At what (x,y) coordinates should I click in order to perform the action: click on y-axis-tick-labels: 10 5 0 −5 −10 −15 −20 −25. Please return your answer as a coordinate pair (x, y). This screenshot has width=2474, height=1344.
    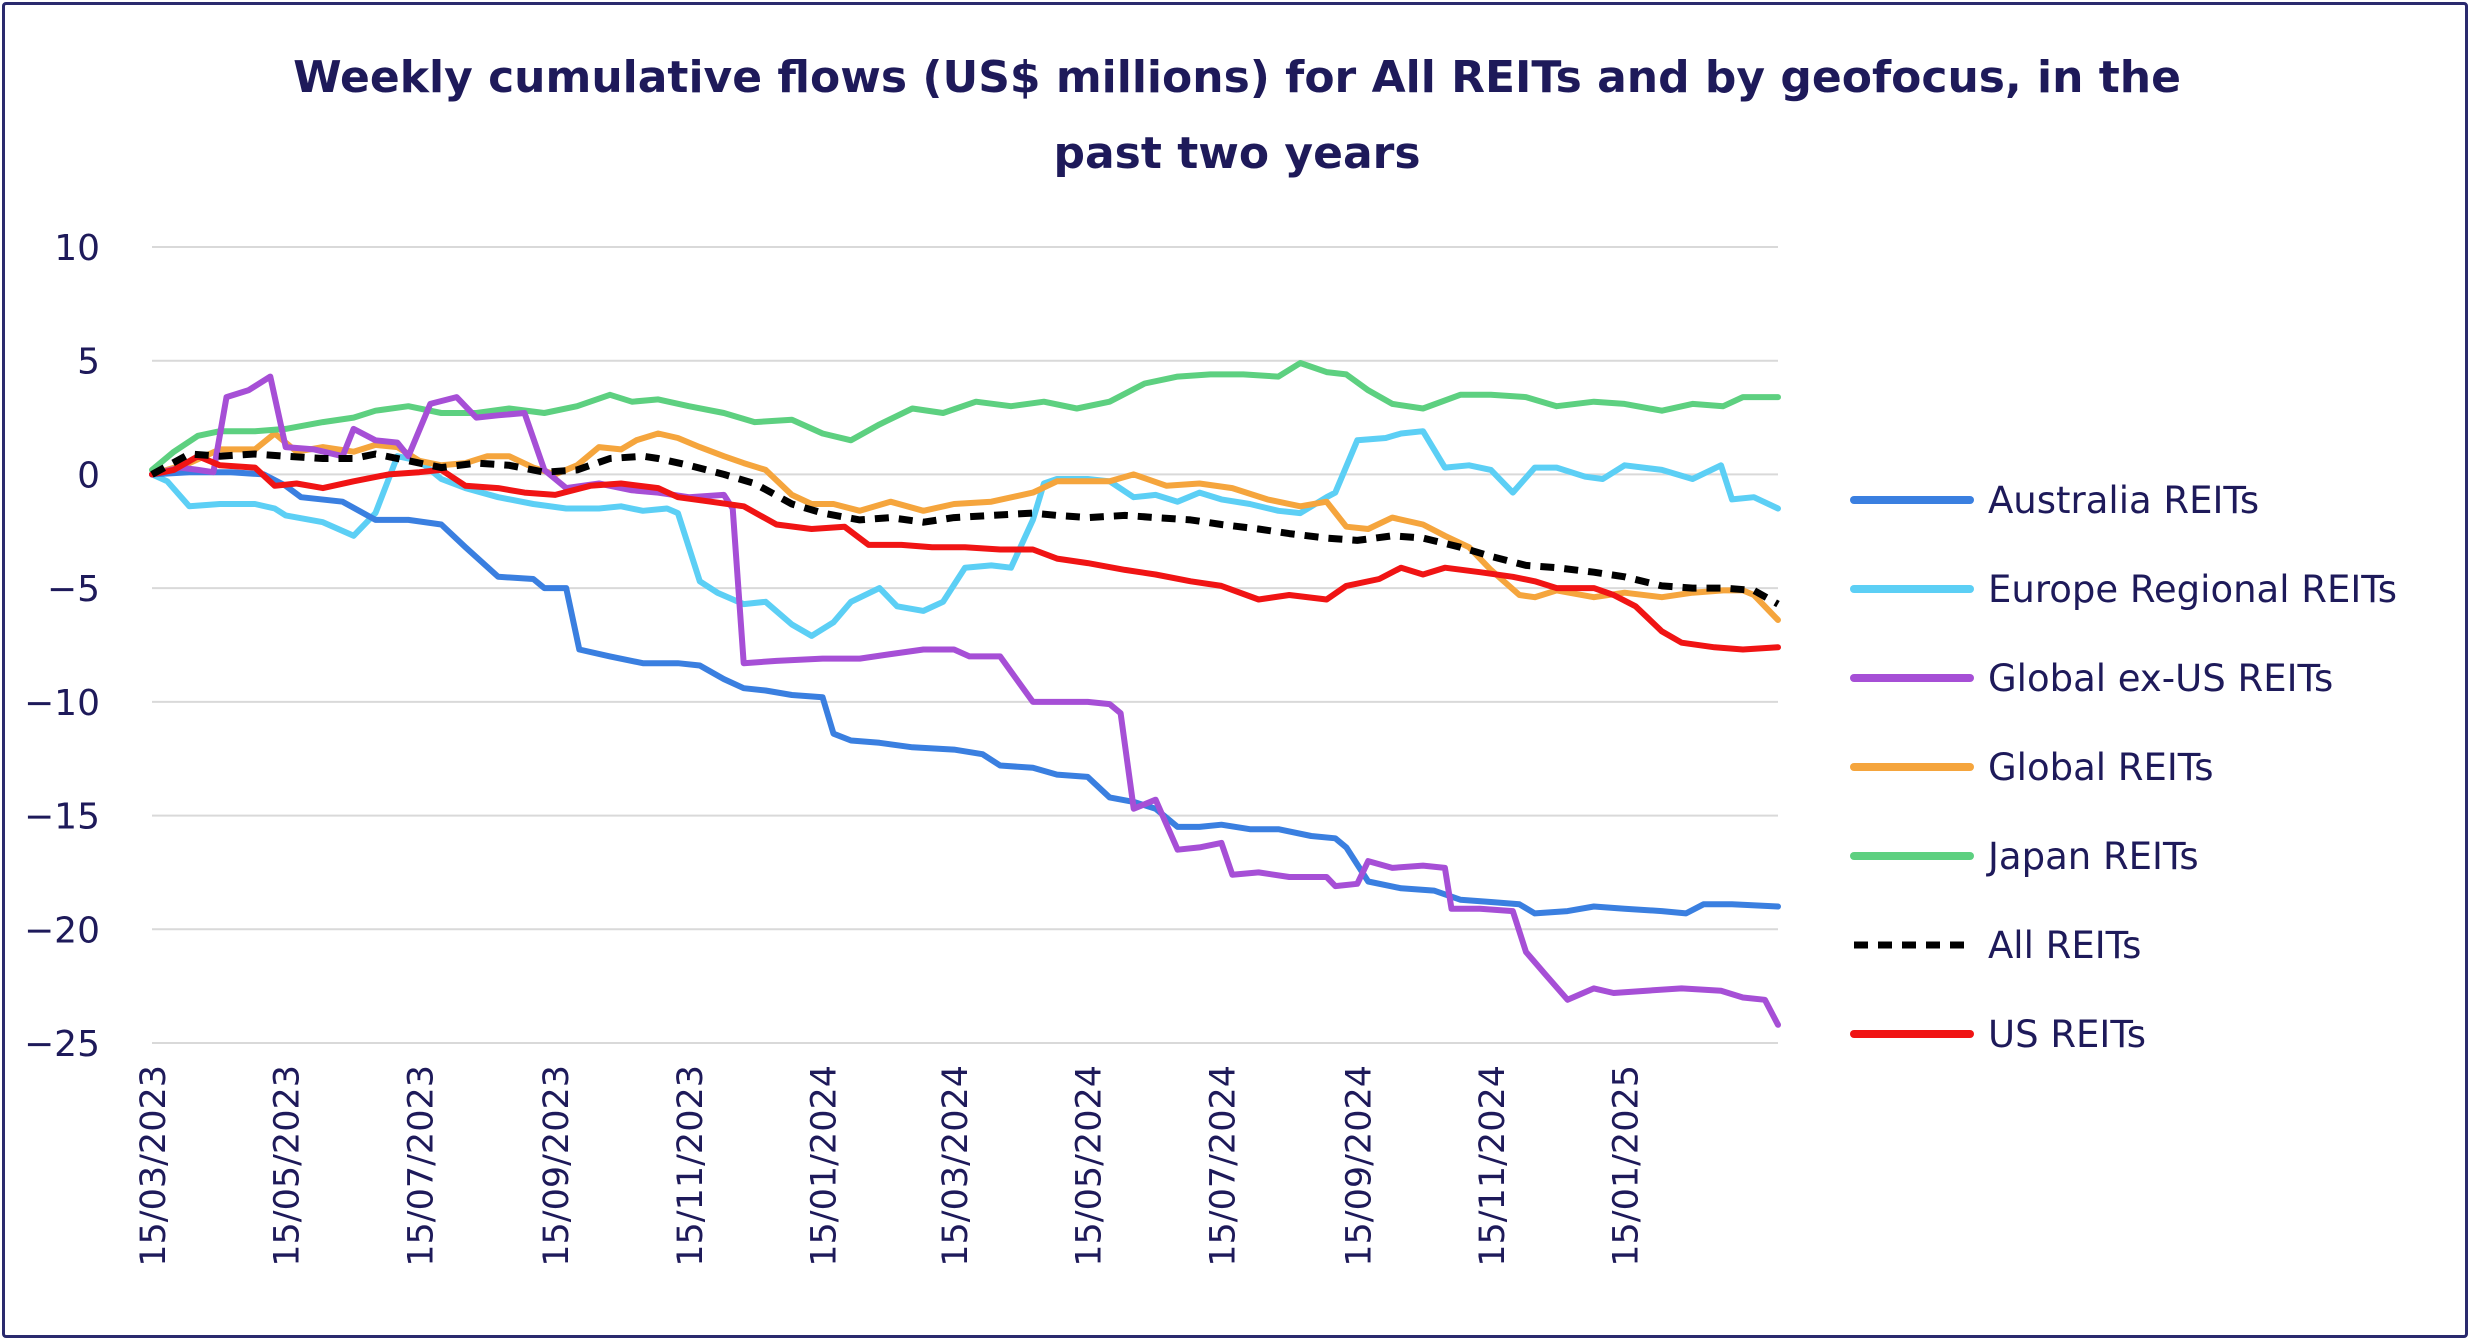
    Looking at the image, I should click on (62, 646).